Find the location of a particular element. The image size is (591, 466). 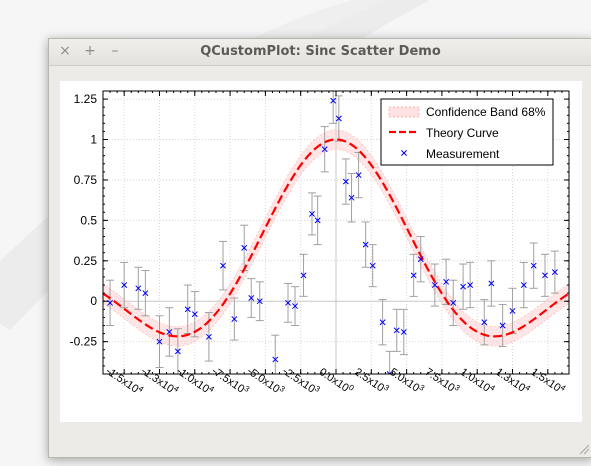

x-tick-label: 2.5x103 is located at coordinates (372, 380).